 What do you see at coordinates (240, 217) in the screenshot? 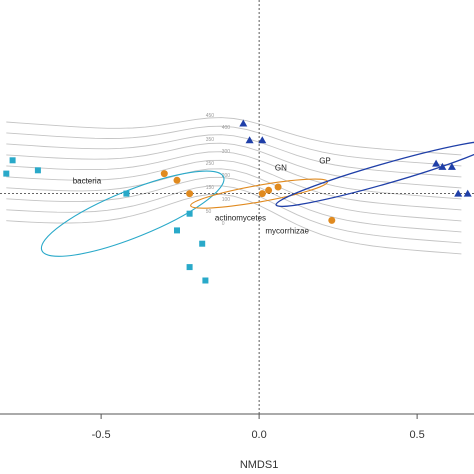
I see `annotation-label: actinomycetes` at bounding box center [240, 217].